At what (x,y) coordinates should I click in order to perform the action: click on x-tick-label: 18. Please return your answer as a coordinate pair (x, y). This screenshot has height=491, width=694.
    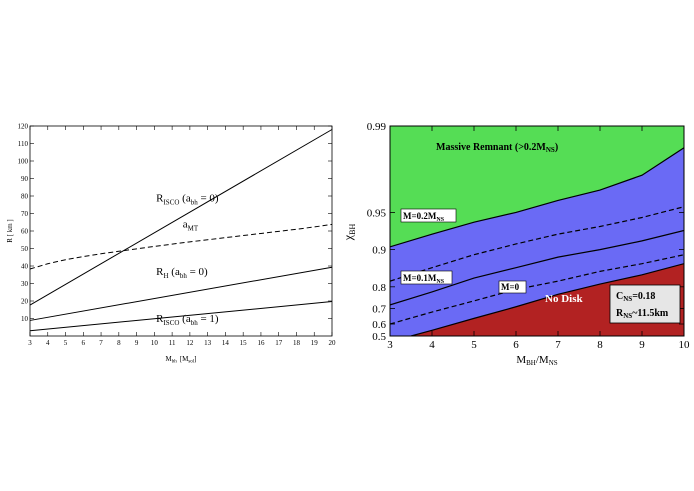
    Looking at the image, I should click on (297, 343).